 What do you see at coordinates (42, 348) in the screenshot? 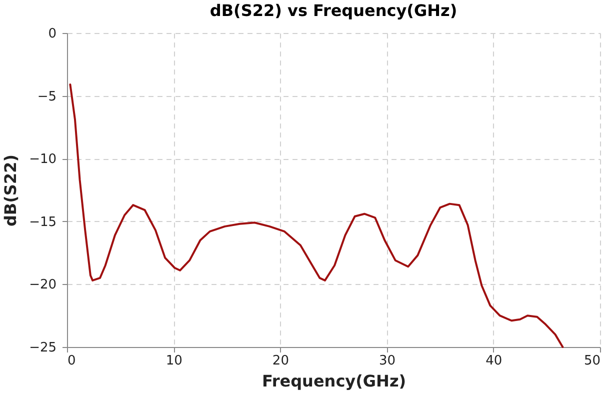
I see `y-tick-label: −25` at bounding box center [42, 348].